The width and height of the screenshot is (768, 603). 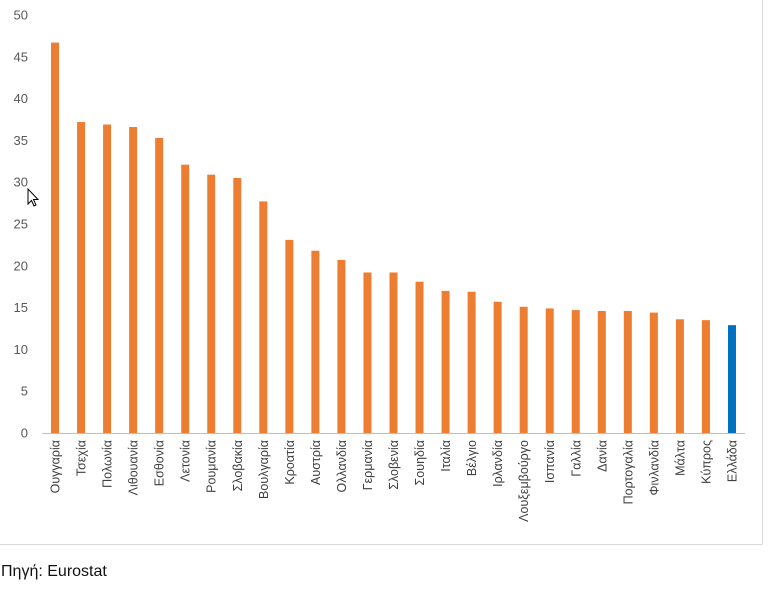 I want to click on x-category-label: Σλοβενία, so click(x=394, y=465).